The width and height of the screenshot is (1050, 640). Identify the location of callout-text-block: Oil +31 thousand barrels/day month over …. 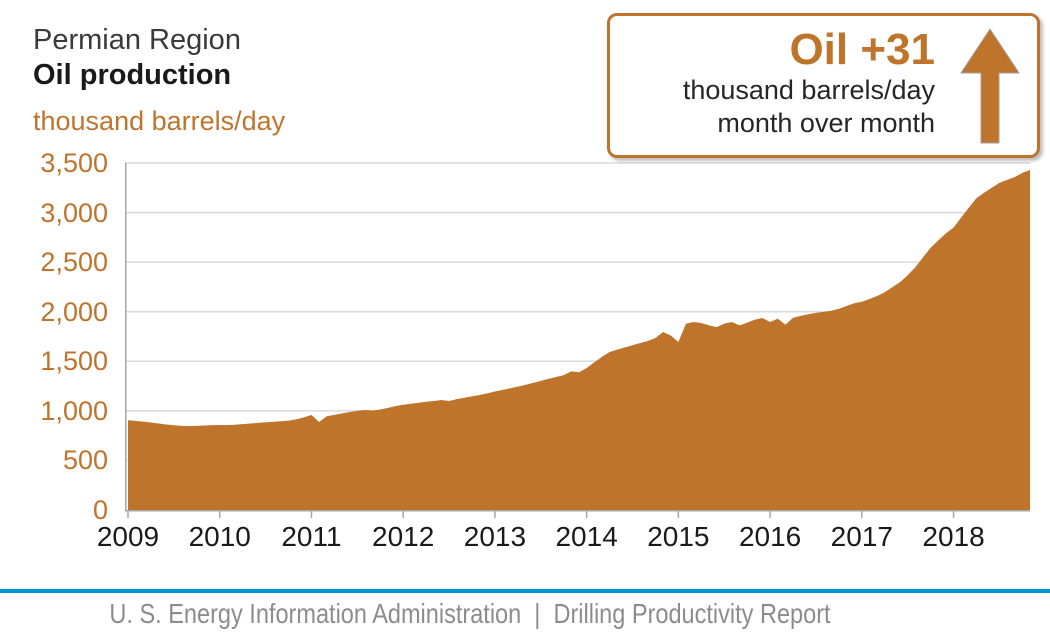
(780, 85).